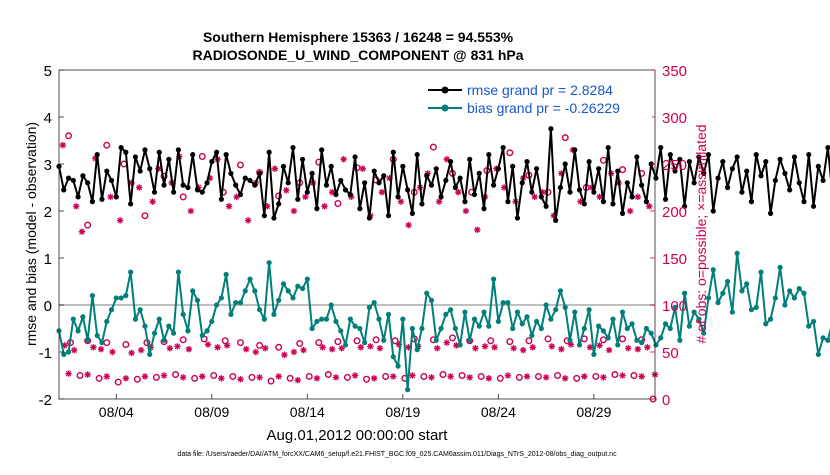 This screenshot has height=475, width=830. I want to click on right-tick-label: 200, so click(674, 212).